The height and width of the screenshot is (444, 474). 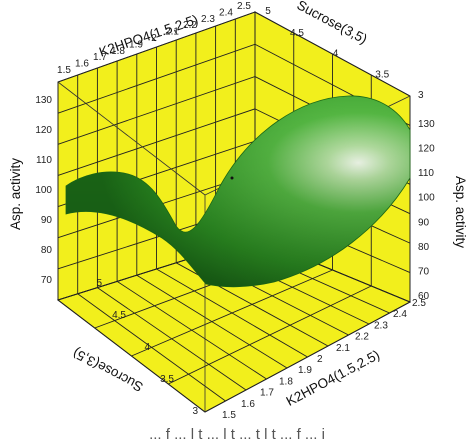 I want to click on bottom-k2hpo4-ticks: 2.5 2.4 2.3 2.2 2.1 2 1.9 1.8 1.7 1.6 1.5, so click(x=324, y=359).